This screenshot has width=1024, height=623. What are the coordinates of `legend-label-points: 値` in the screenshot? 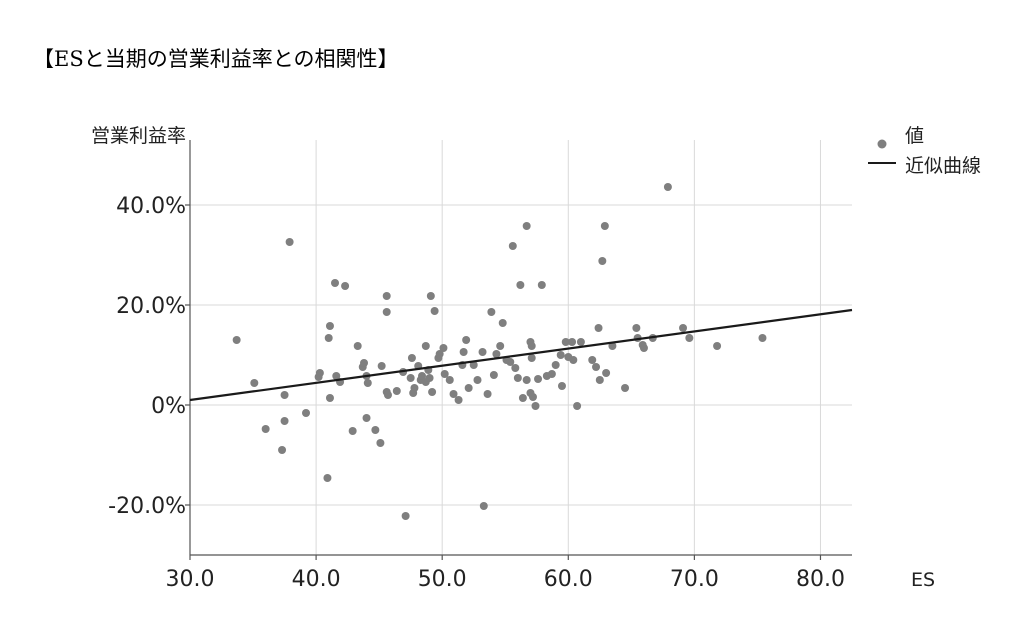 It's located at (914, 136).